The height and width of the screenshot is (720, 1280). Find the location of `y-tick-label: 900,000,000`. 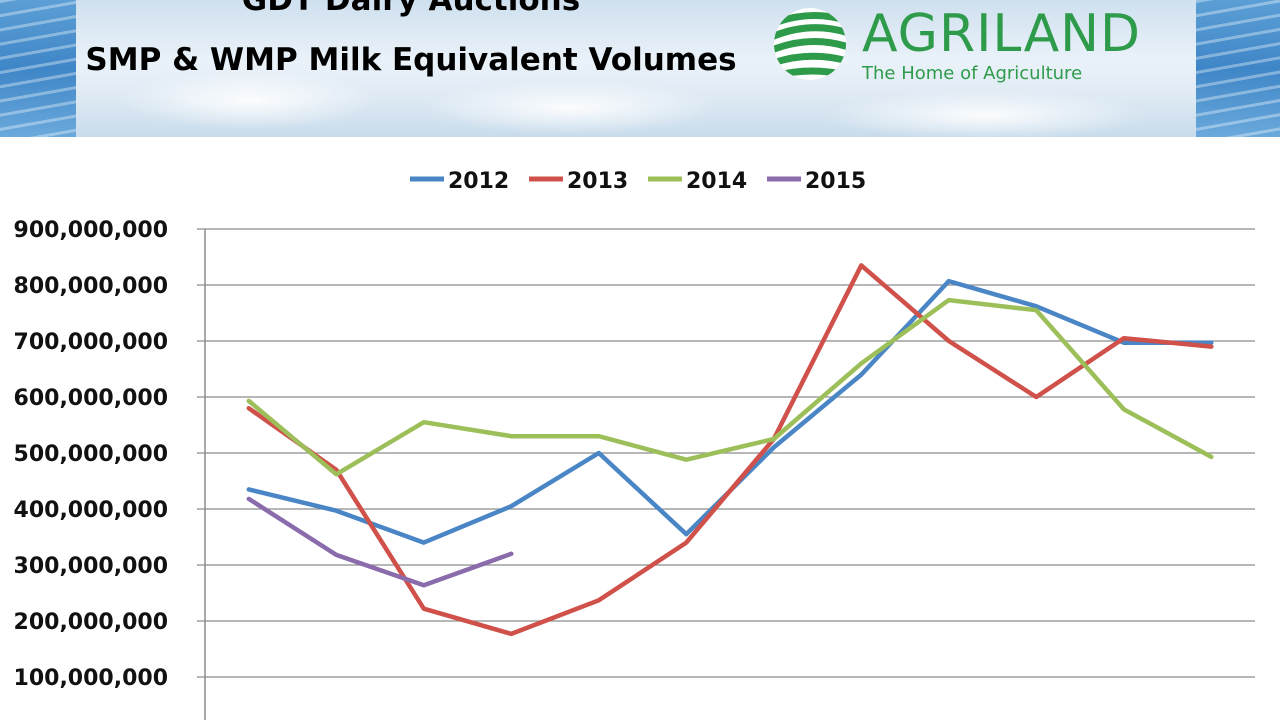

y-tick-label: 900,000,000 is located at coordinates (91, 230).